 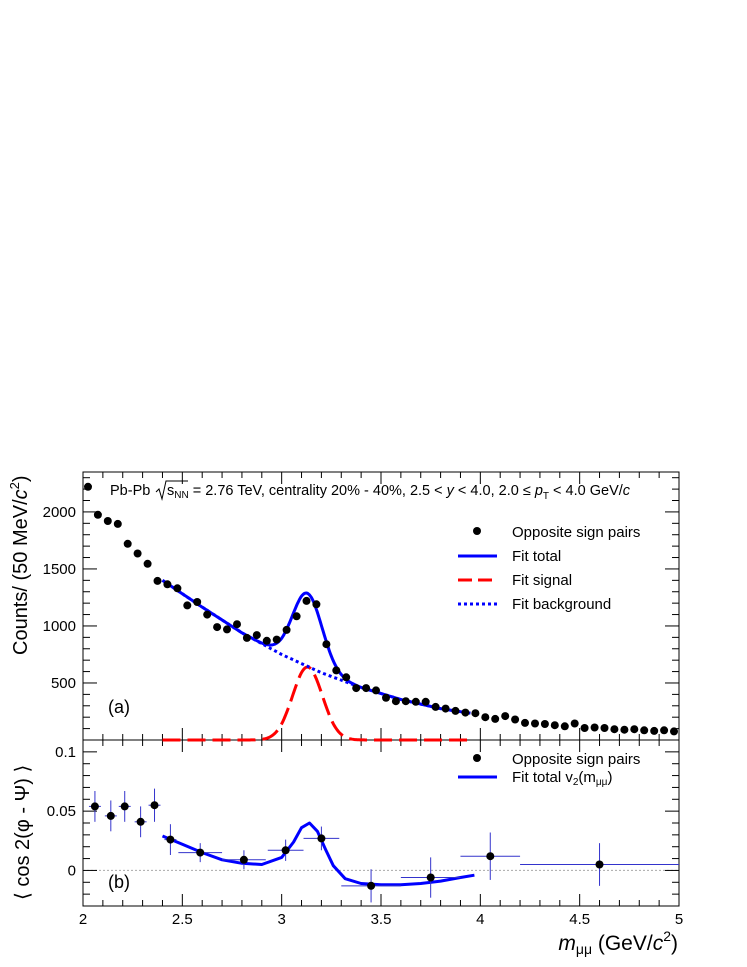 What do you see at coordinates (477, 758) in the screenshot?
I see `legend-marker-v2-points` at bounding box center [477, 758].